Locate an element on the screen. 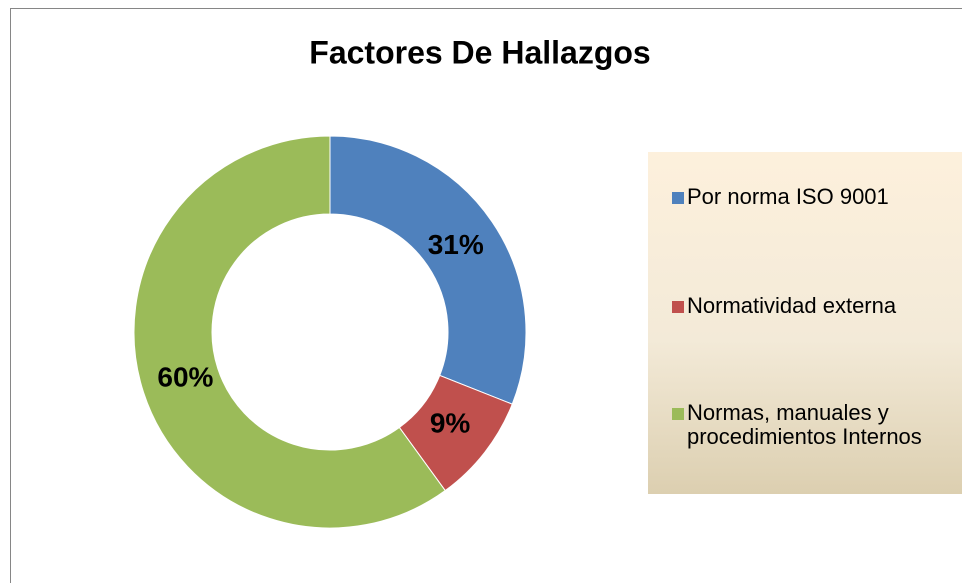 This screenshot has height=583, width=962. data-label: 9% is located at coordinates (450, 423).